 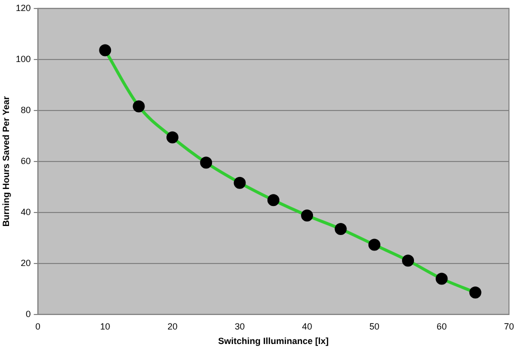 I want to click on x-tick-label: 50, so click(x=374, y=326).